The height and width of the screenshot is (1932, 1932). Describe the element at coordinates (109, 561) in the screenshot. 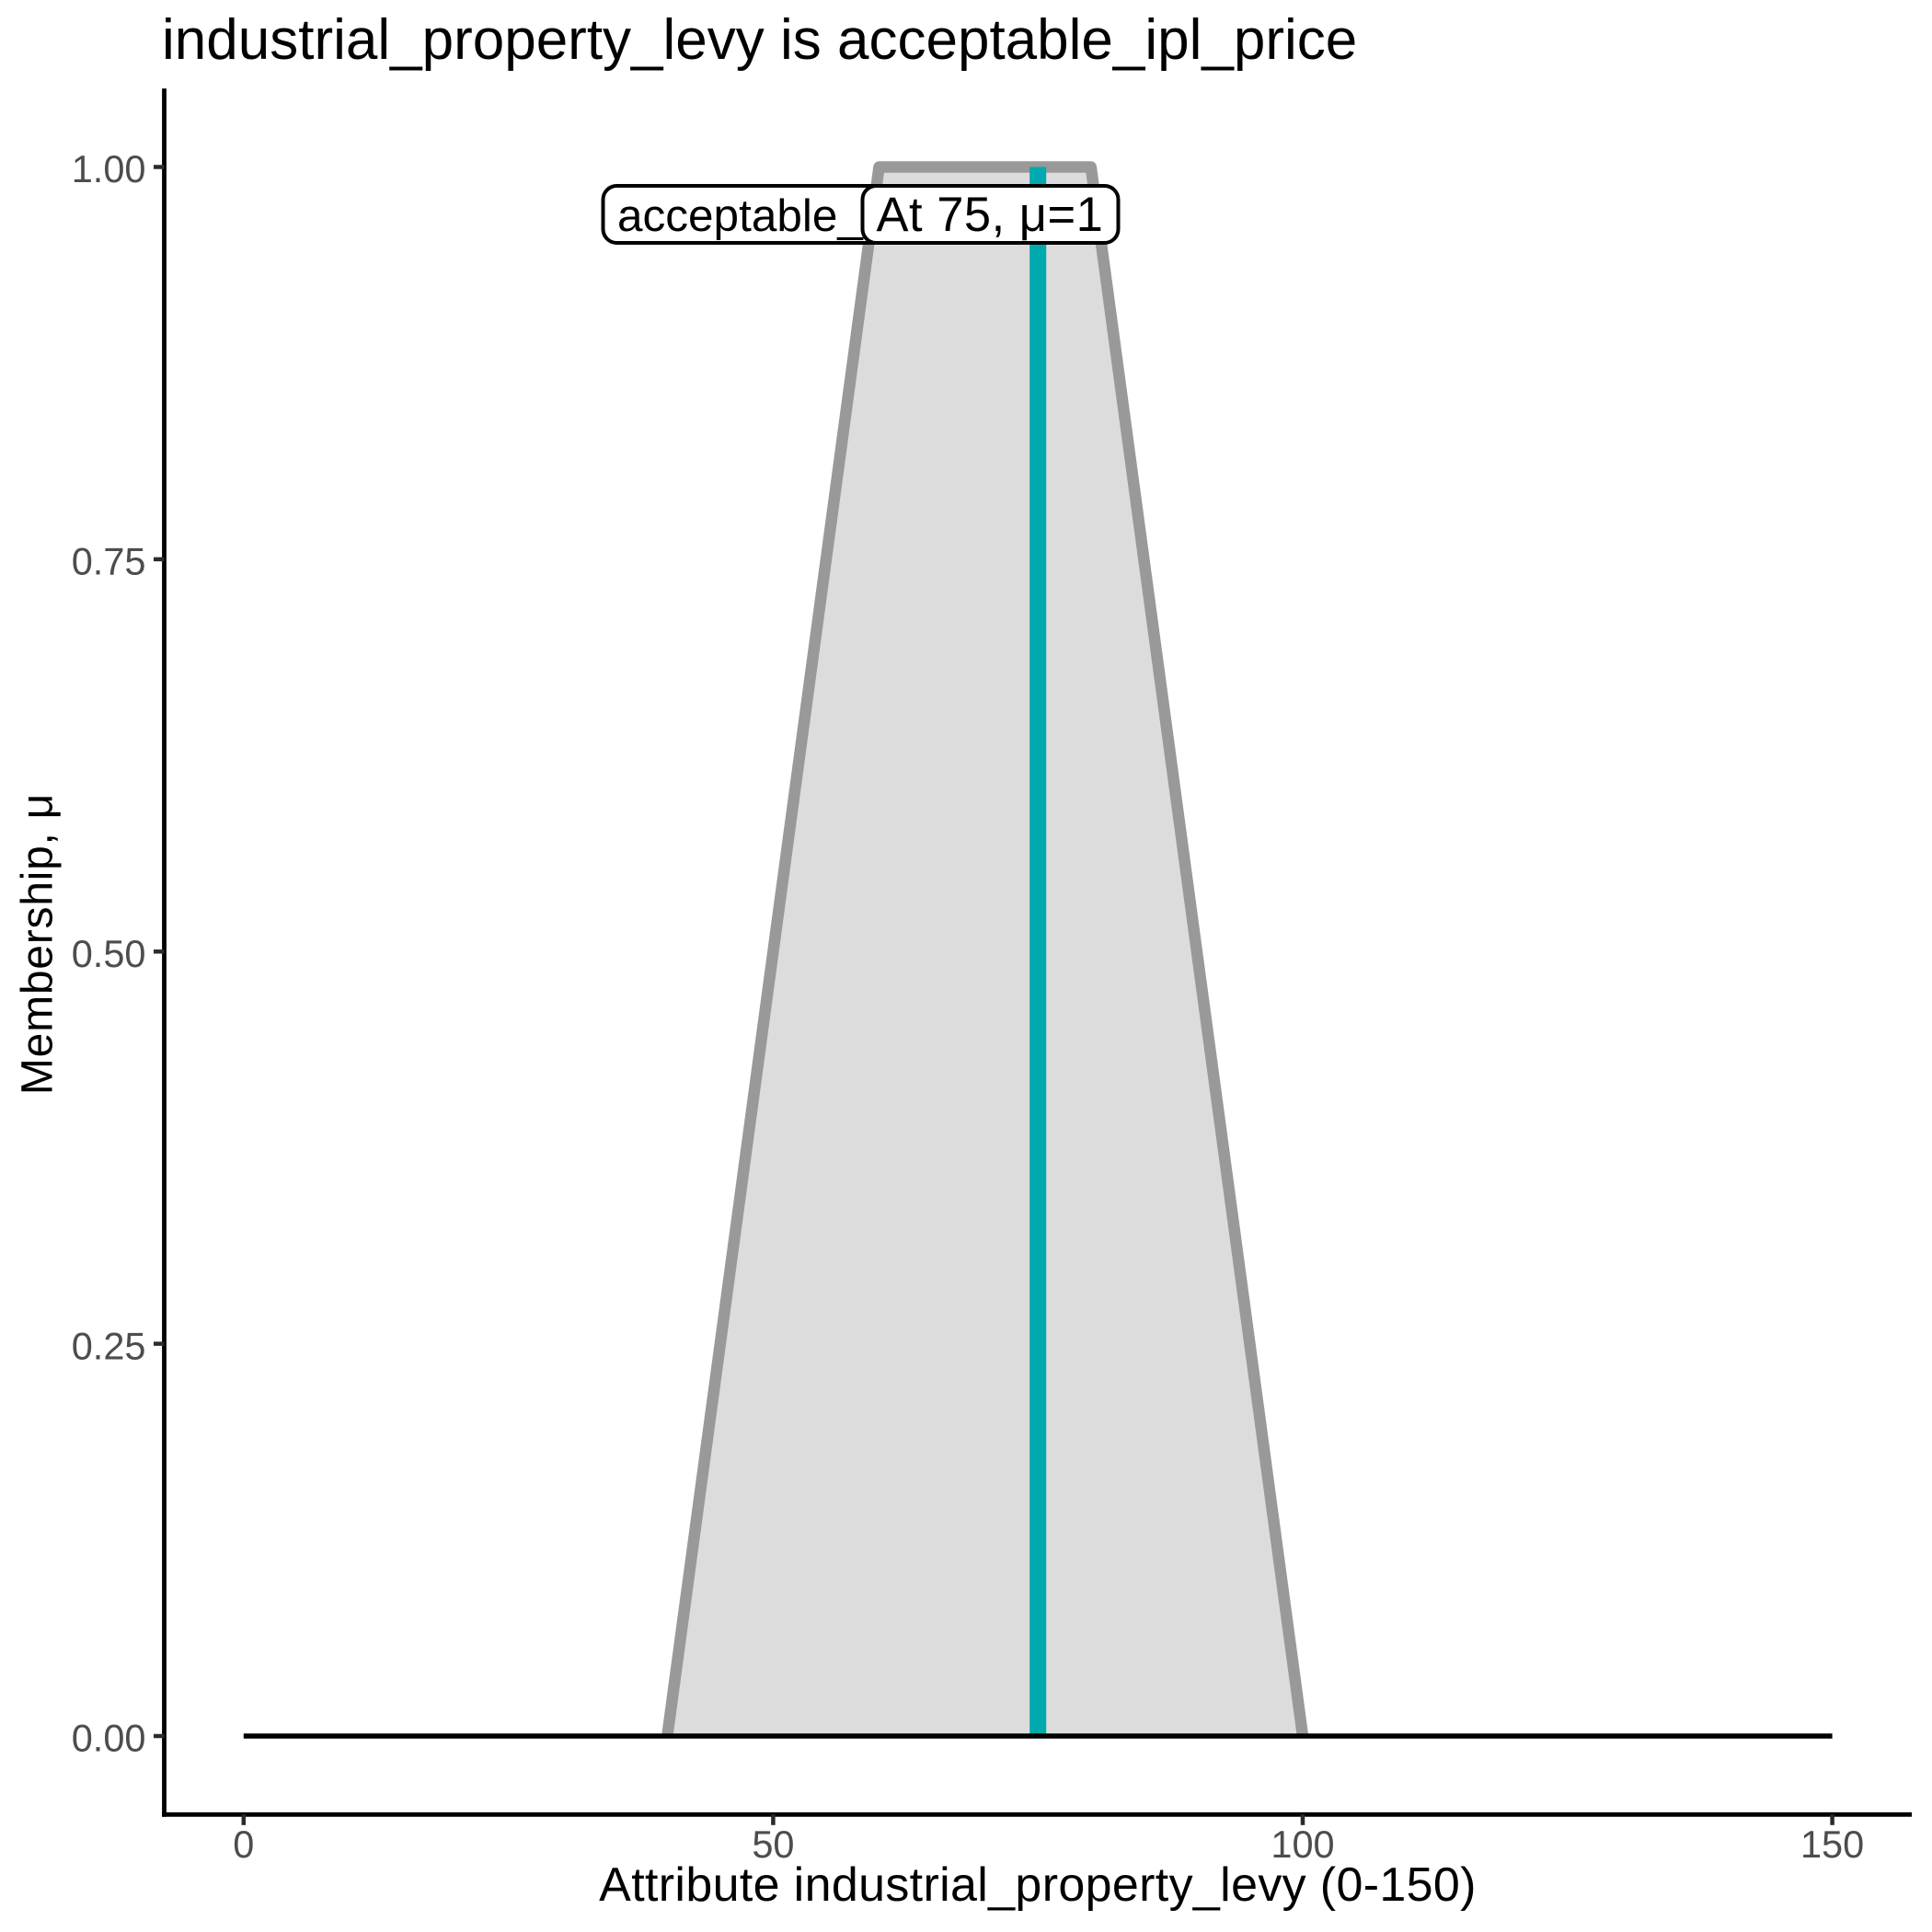

I see `svg-text: 0.75` at that location.